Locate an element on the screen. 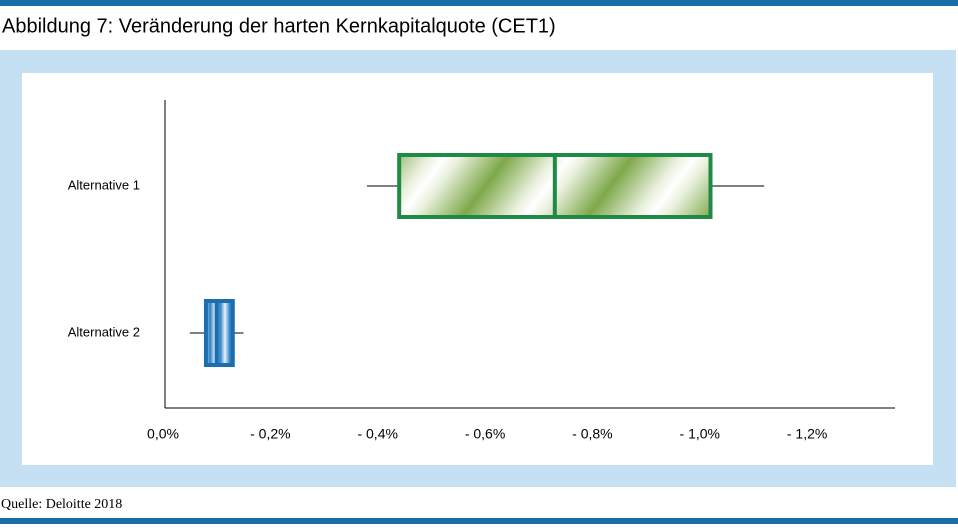 This screenshot has height=528, width=958. source: Quelle: Deloitte 2018 is located at coordinates (61, 504).